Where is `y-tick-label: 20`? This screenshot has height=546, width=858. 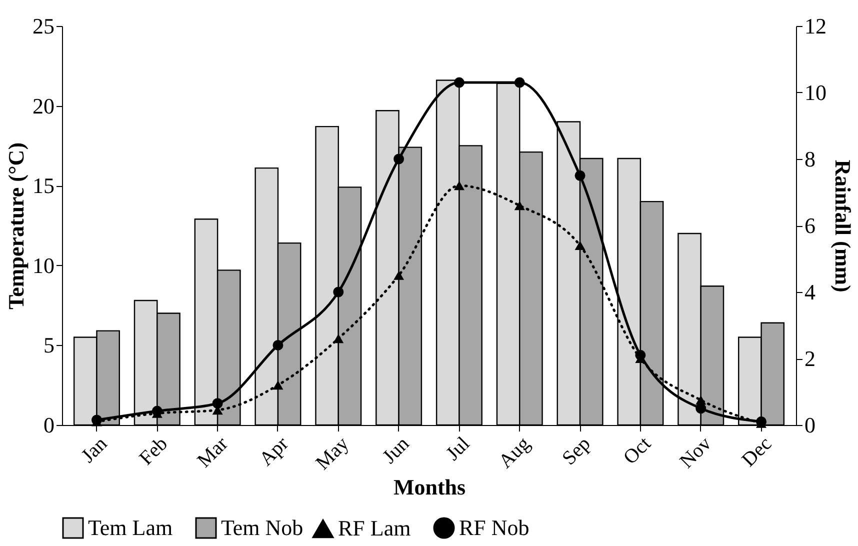
y-tick-label: 20 is located at coordinates (43, 105).